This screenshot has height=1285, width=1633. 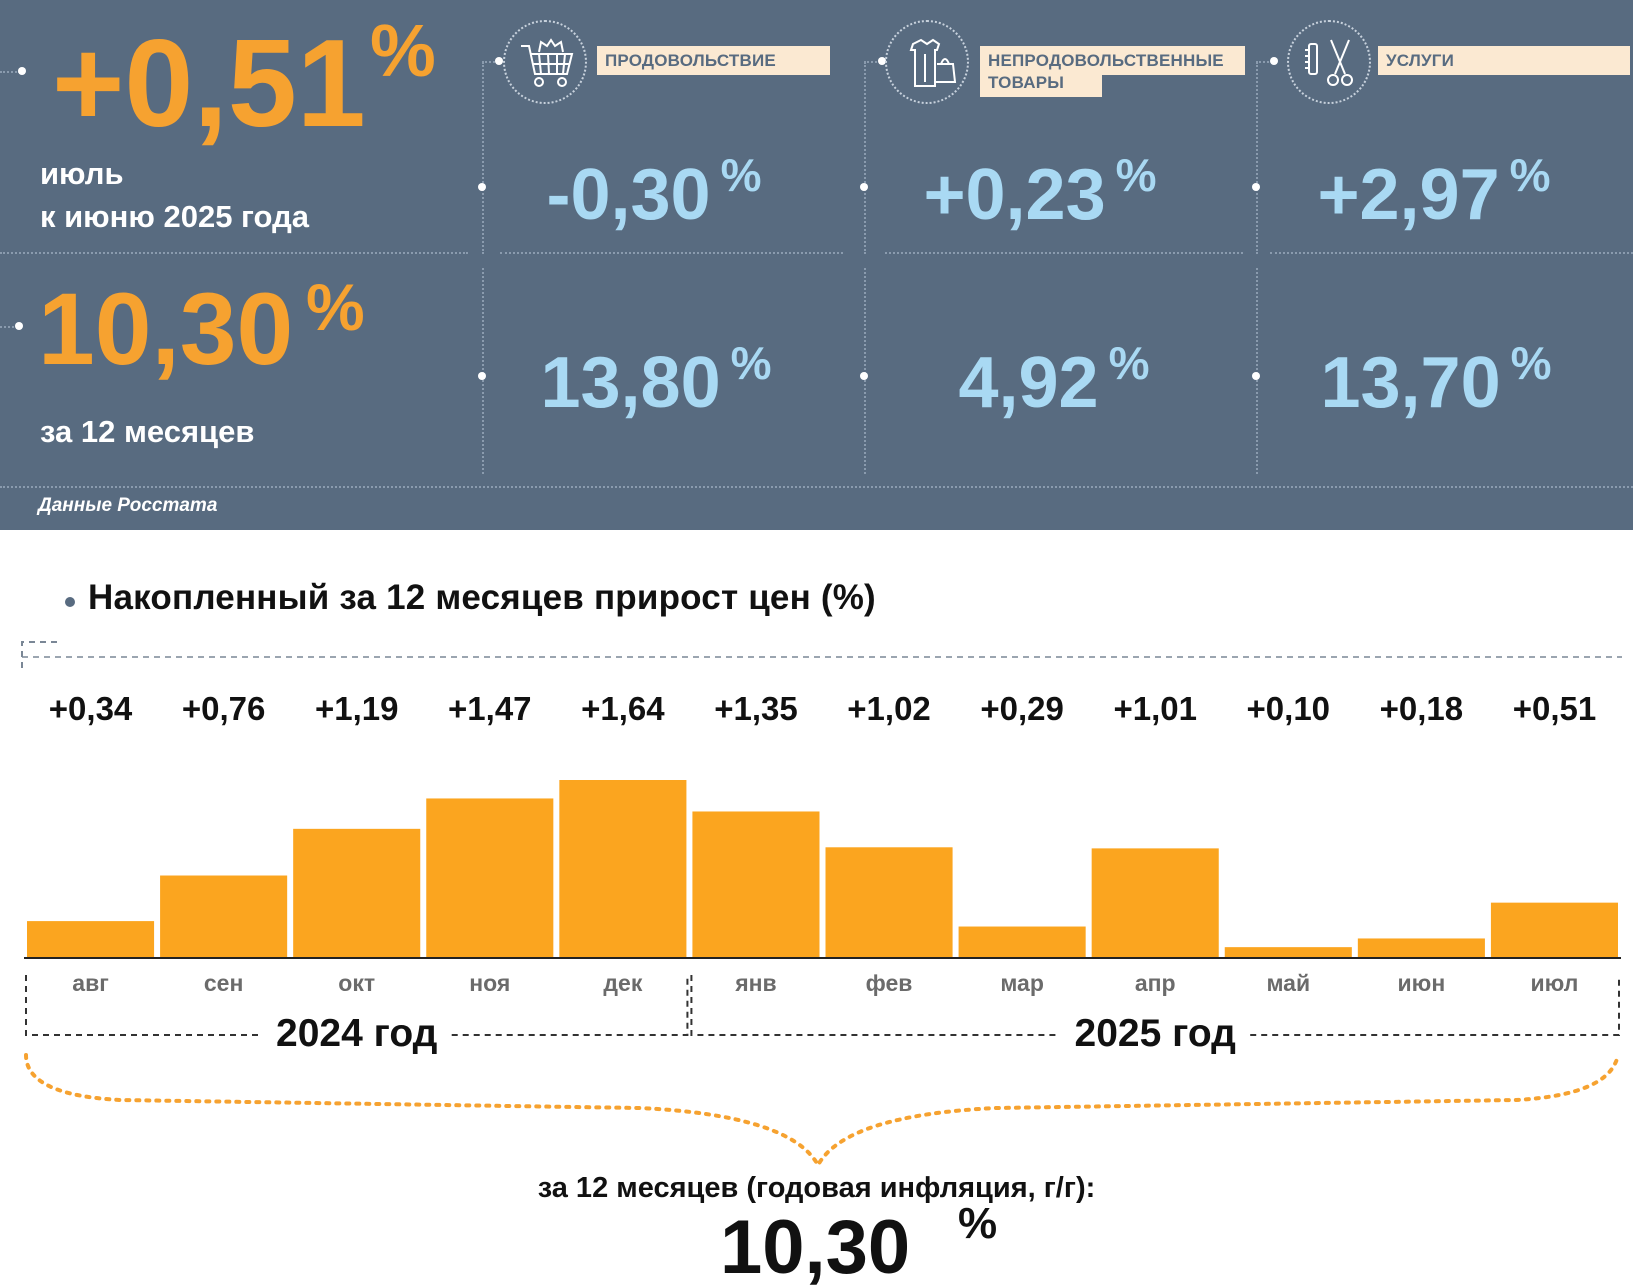 What do you see at coordinates (1022, 983) in the screenshot?
I see `x-tick-label: мар` at bounding box center [1022, 983].